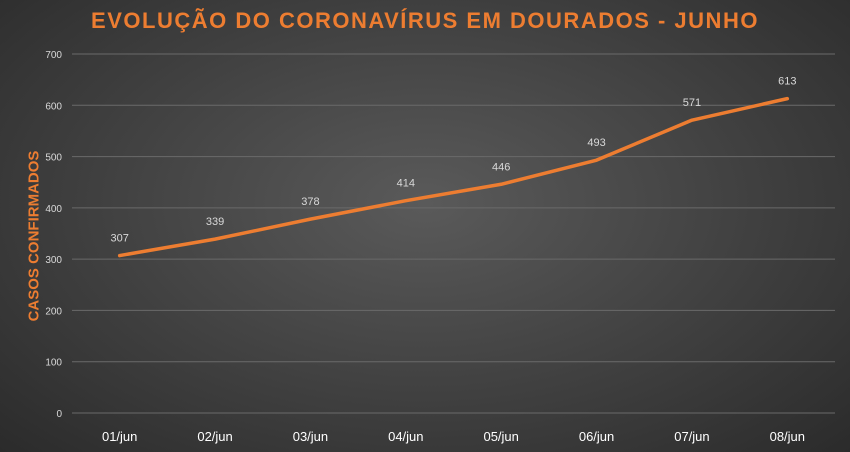  What do you see at coordinates (214, 436) in the screenshot?
I see `x-tick-label: 02/jun` at bounding box center [214, 436].